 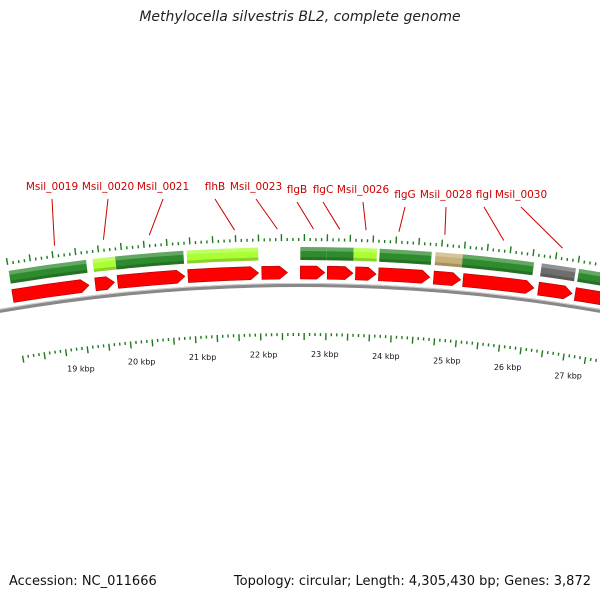 I want to click on kbp-scale-label: 20 kbp, so click(x=142, y=361).